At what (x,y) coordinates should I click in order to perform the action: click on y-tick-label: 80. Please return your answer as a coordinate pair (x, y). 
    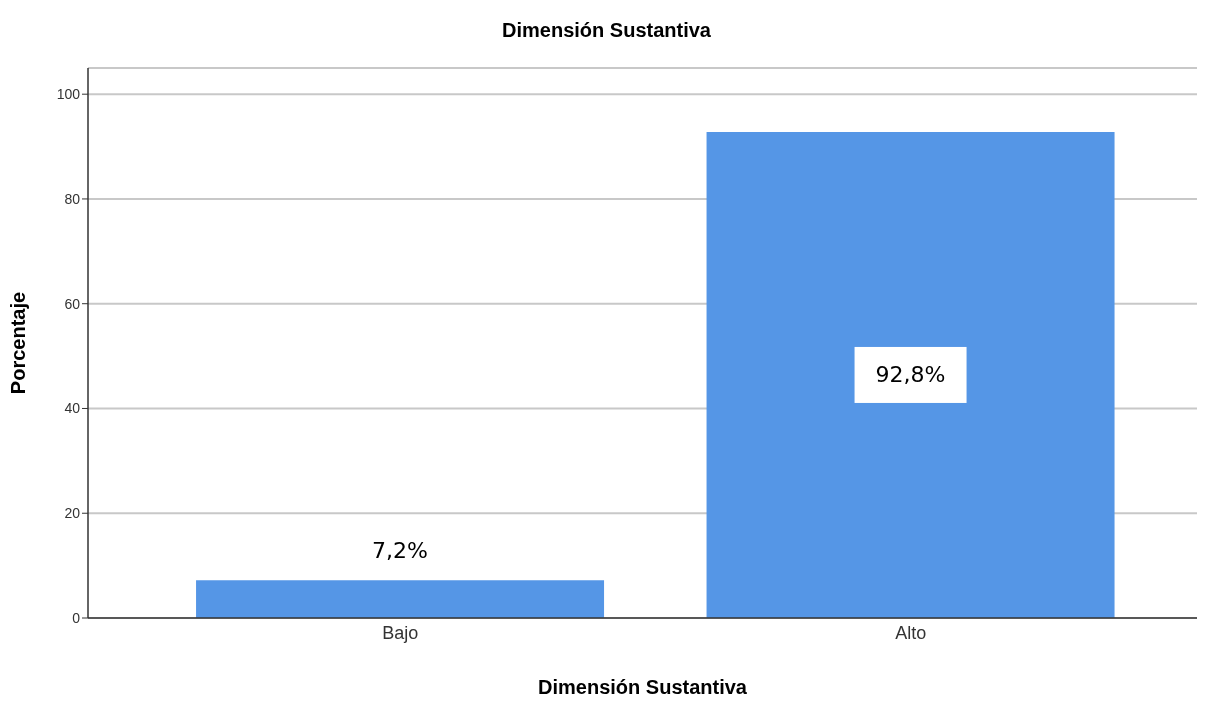
    Looking at the image, I should click on (72, 198).